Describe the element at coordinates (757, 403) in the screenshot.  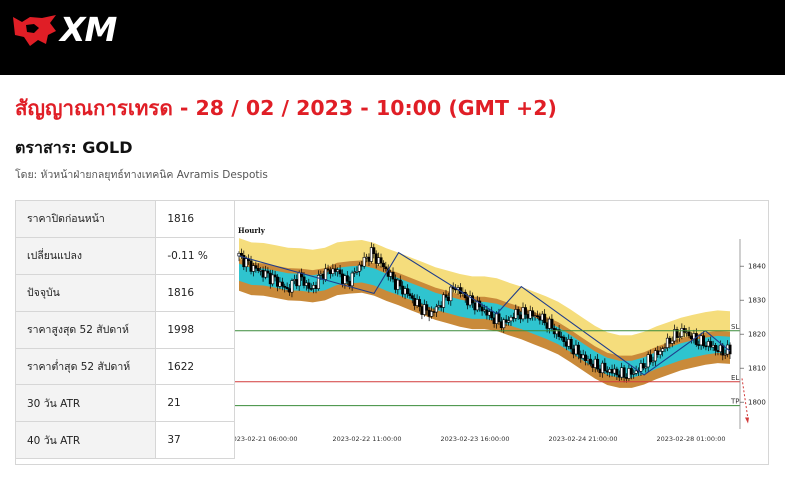
I see `y-tick-label: 1800` at that location.